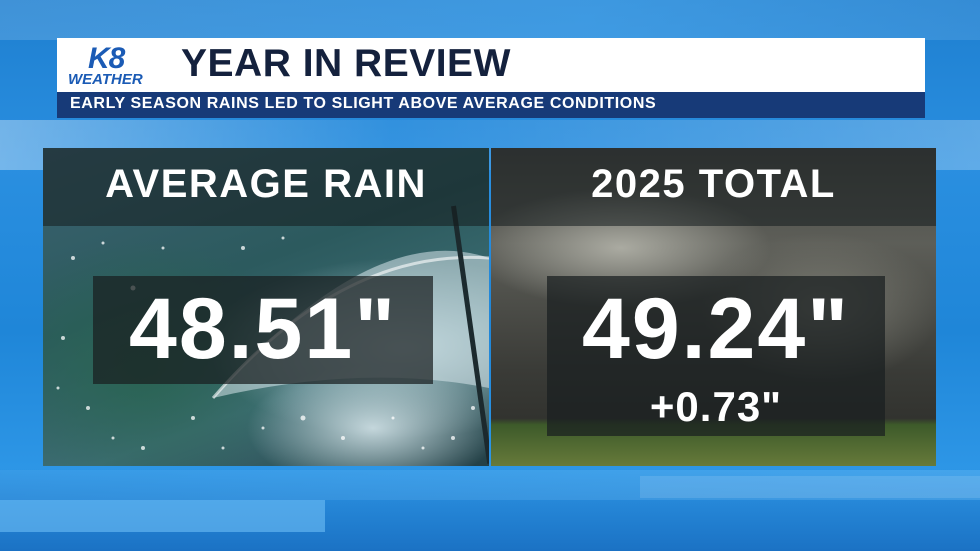 The height and width of the screenshot is (551, 980). Describe the element at coordinates (713, 184) in the screenshot. I see `total-2025-heading: 2025 TOTAL` at that location.